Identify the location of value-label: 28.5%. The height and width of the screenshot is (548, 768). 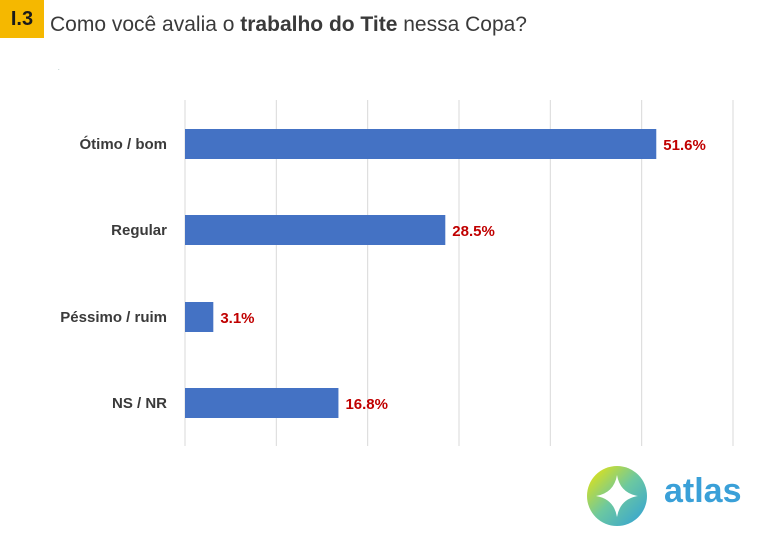
(473, 231).